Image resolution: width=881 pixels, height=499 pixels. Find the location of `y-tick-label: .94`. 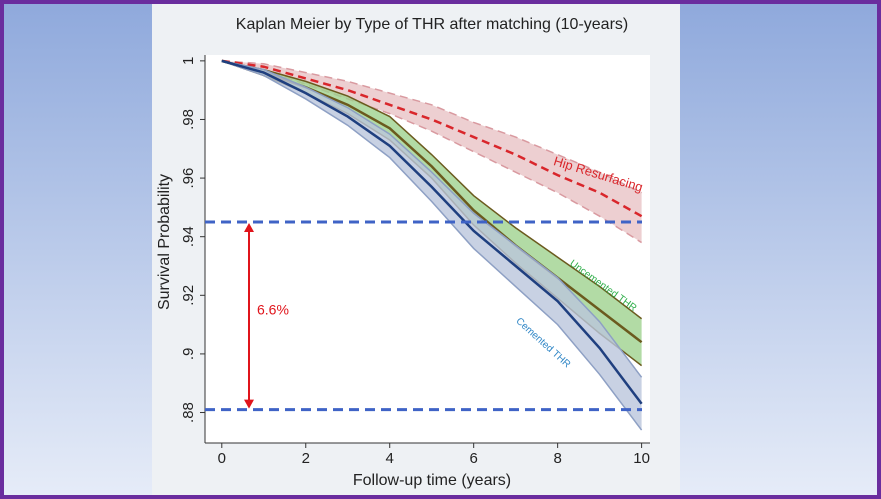

y-tick-label: .94 is located at coordinates (188, 236).